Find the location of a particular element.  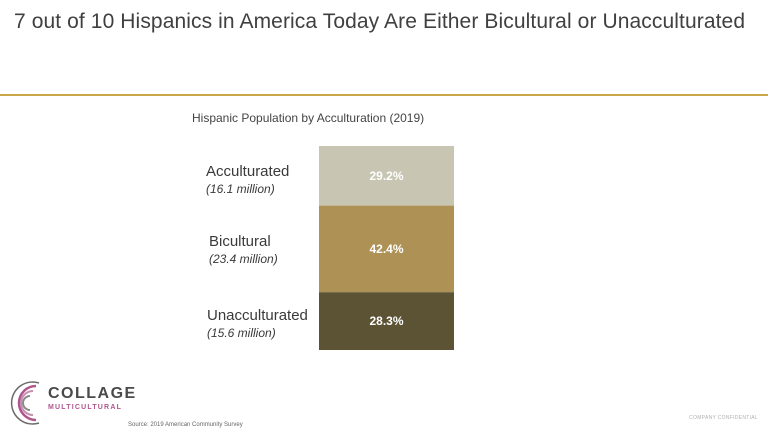

data-label-acculturated: 29.2% is located at coordinates (386, 176).